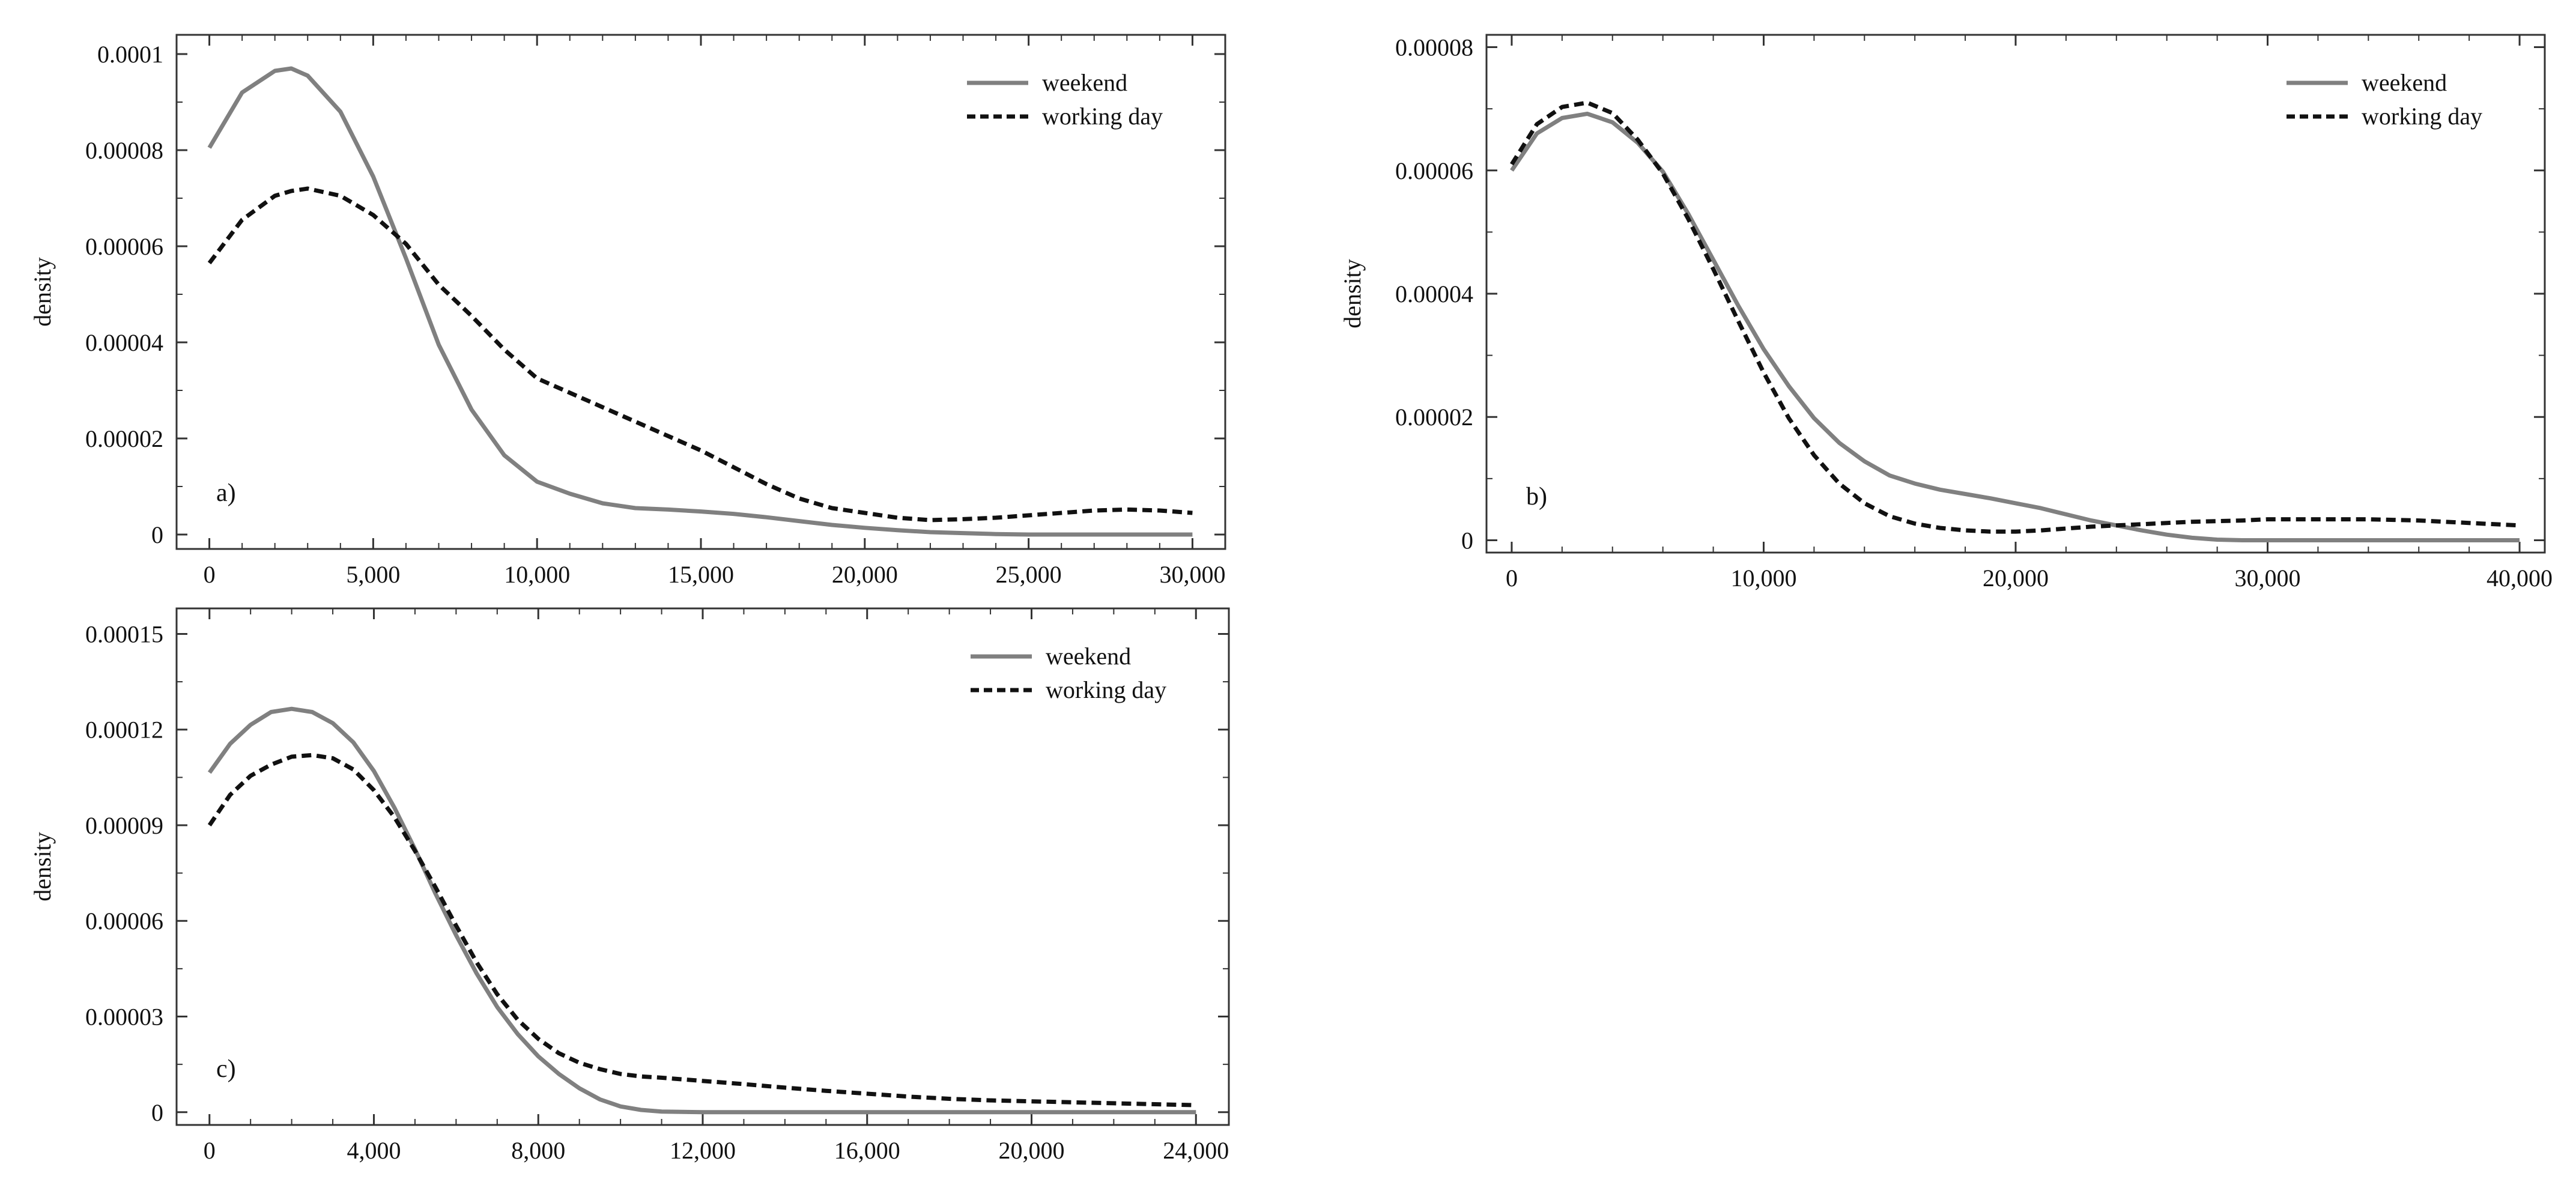  Describe the element at coordinates (130, 55) in the screenshot. I see `y-tick-label: 0.0001` at that location.